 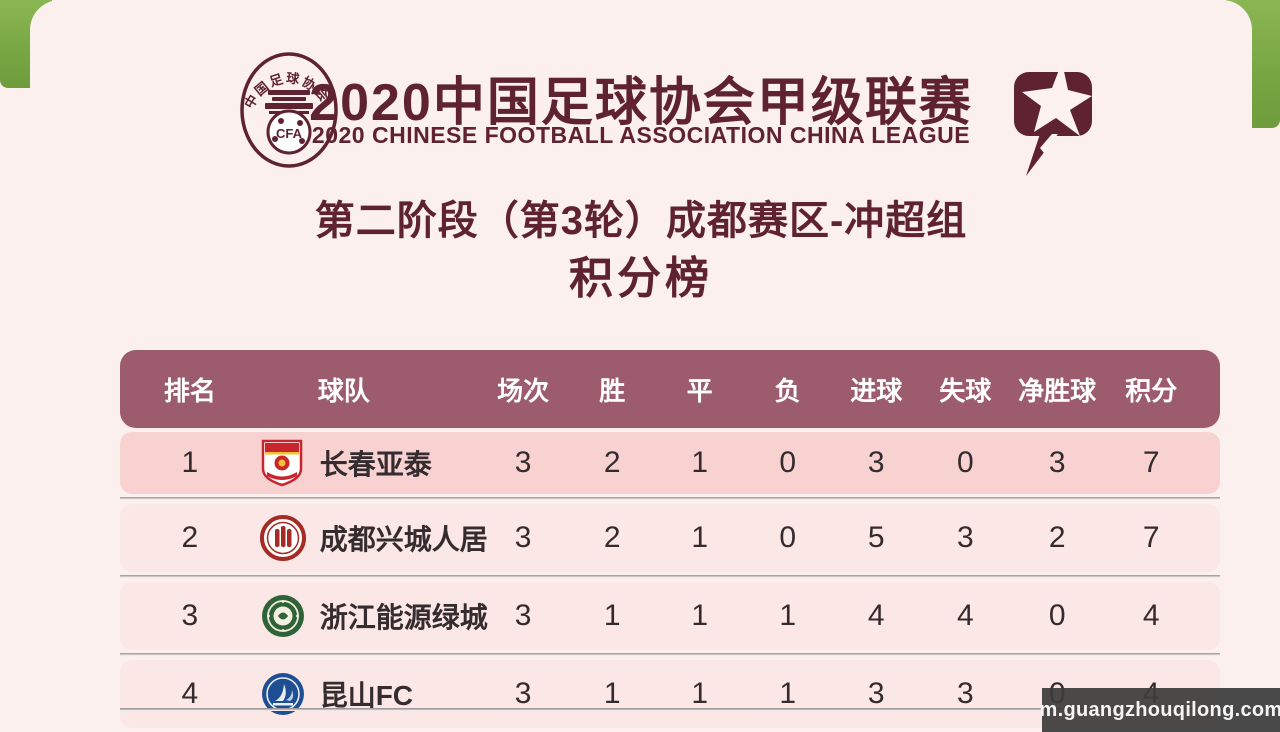 I want to click on cell-goals-against: 0, so click(x=965, y=462).